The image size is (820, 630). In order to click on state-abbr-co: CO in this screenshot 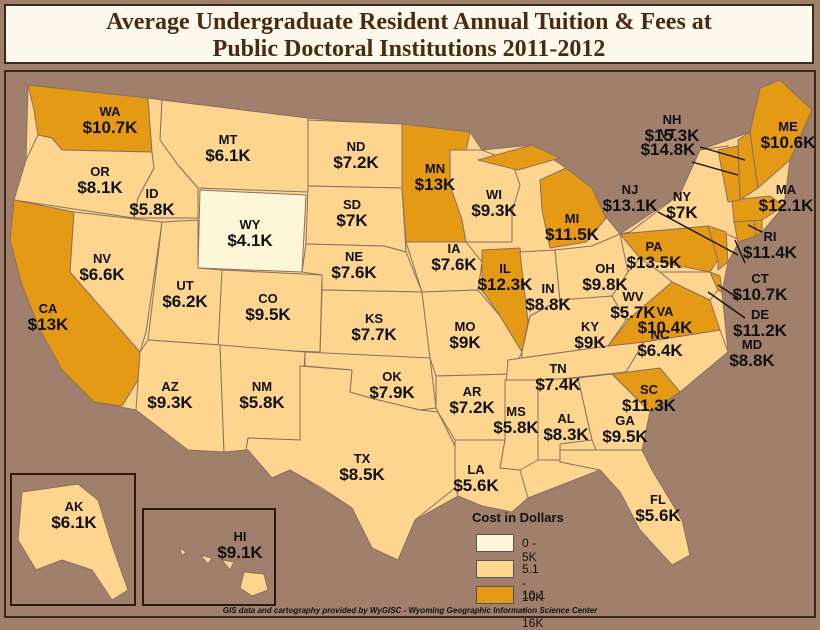, I will do `click(268, 298)`.